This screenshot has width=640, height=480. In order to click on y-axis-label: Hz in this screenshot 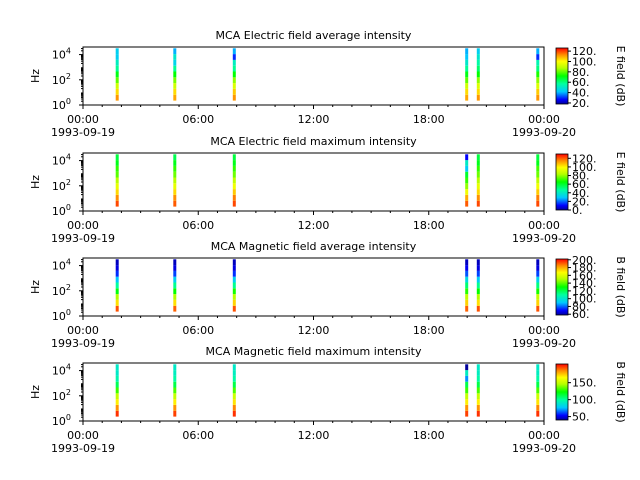, I will do `click(35, 182)`.